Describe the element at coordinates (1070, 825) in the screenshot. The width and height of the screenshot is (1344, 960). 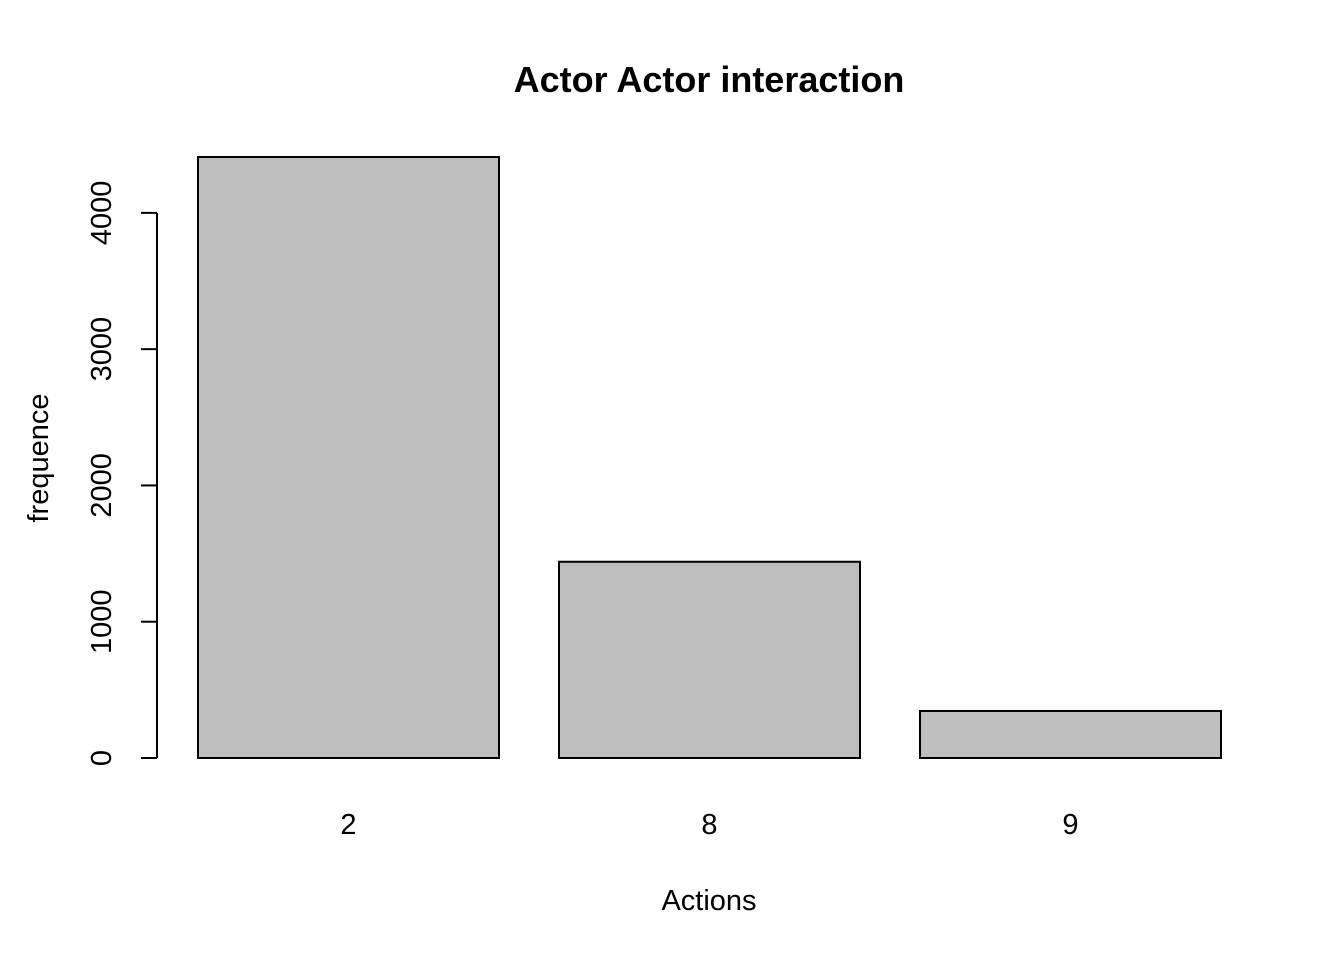
I see `x-tick-label: 9` at that location.